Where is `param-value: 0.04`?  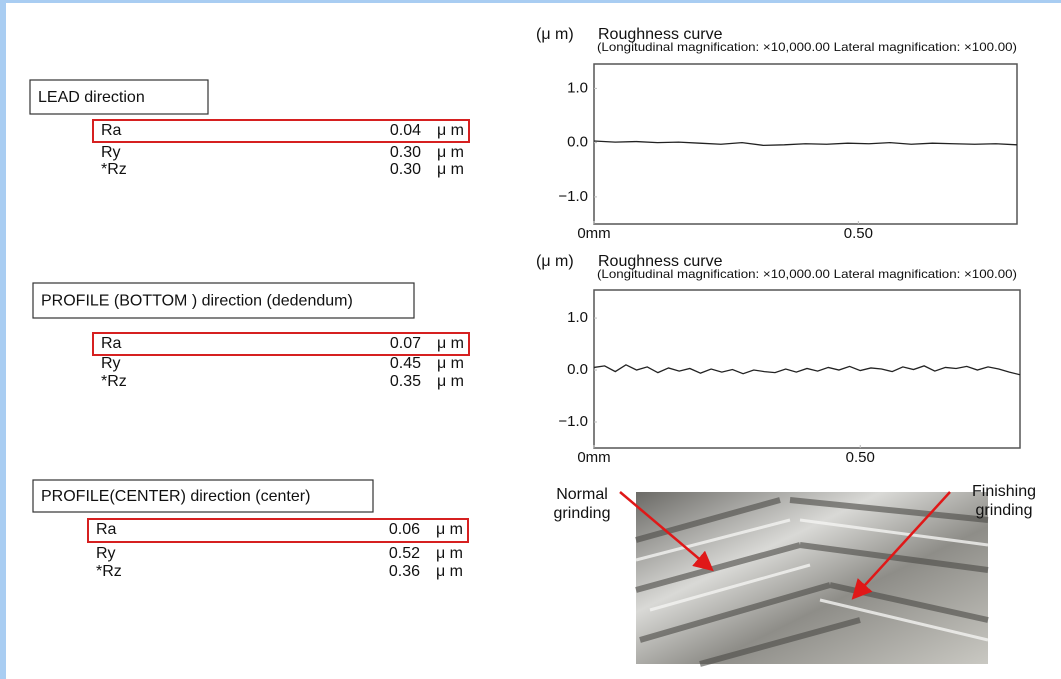
param-value: 0.04 is located at coordinates (405, 130).